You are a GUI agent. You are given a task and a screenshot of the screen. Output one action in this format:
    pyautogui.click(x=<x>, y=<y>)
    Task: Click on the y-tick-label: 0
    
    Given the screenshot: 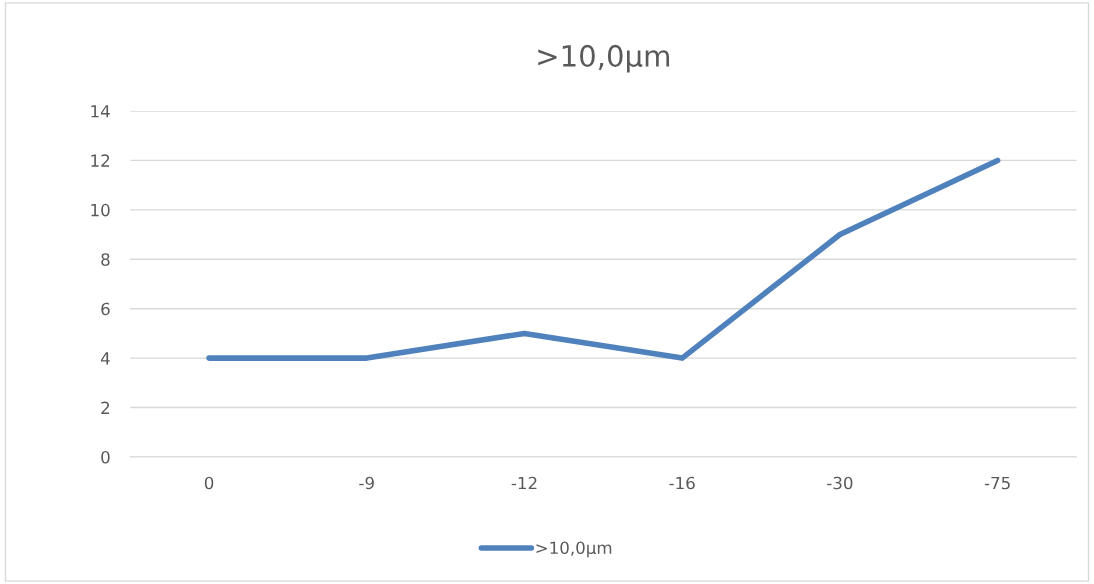 What is the action you would take?
    pyautogui.click(x=105, y=457)
    